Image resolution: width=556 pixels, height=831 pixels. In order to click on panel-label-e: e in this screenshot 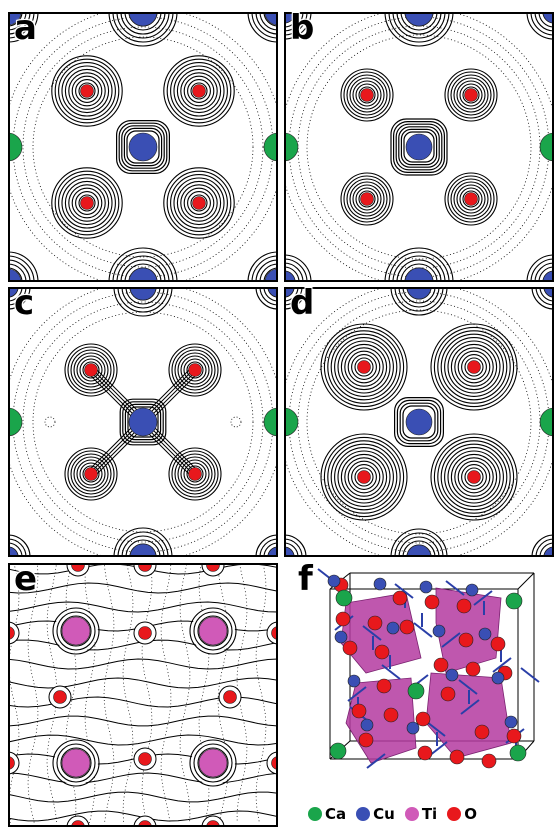, I will do `click(26, 581)`.